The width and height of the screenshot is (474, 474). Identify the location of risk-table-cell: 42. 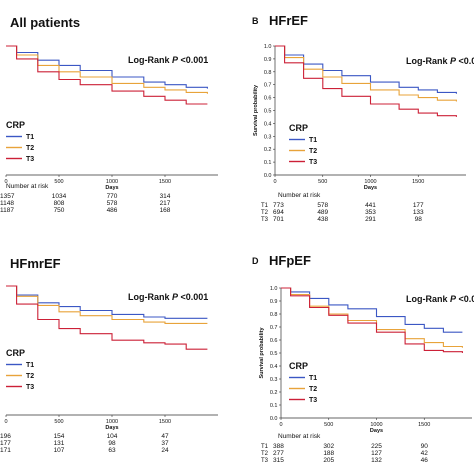
(425, 453).